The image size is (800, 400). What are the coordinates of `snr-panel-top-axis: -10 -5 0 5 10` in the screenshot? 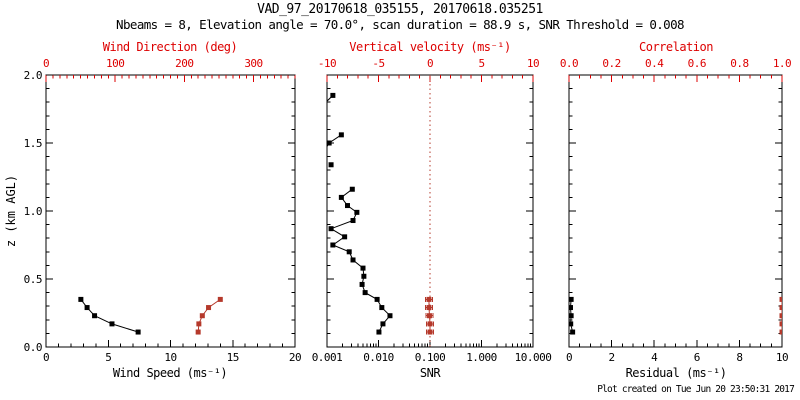 It's located at (429, 69).